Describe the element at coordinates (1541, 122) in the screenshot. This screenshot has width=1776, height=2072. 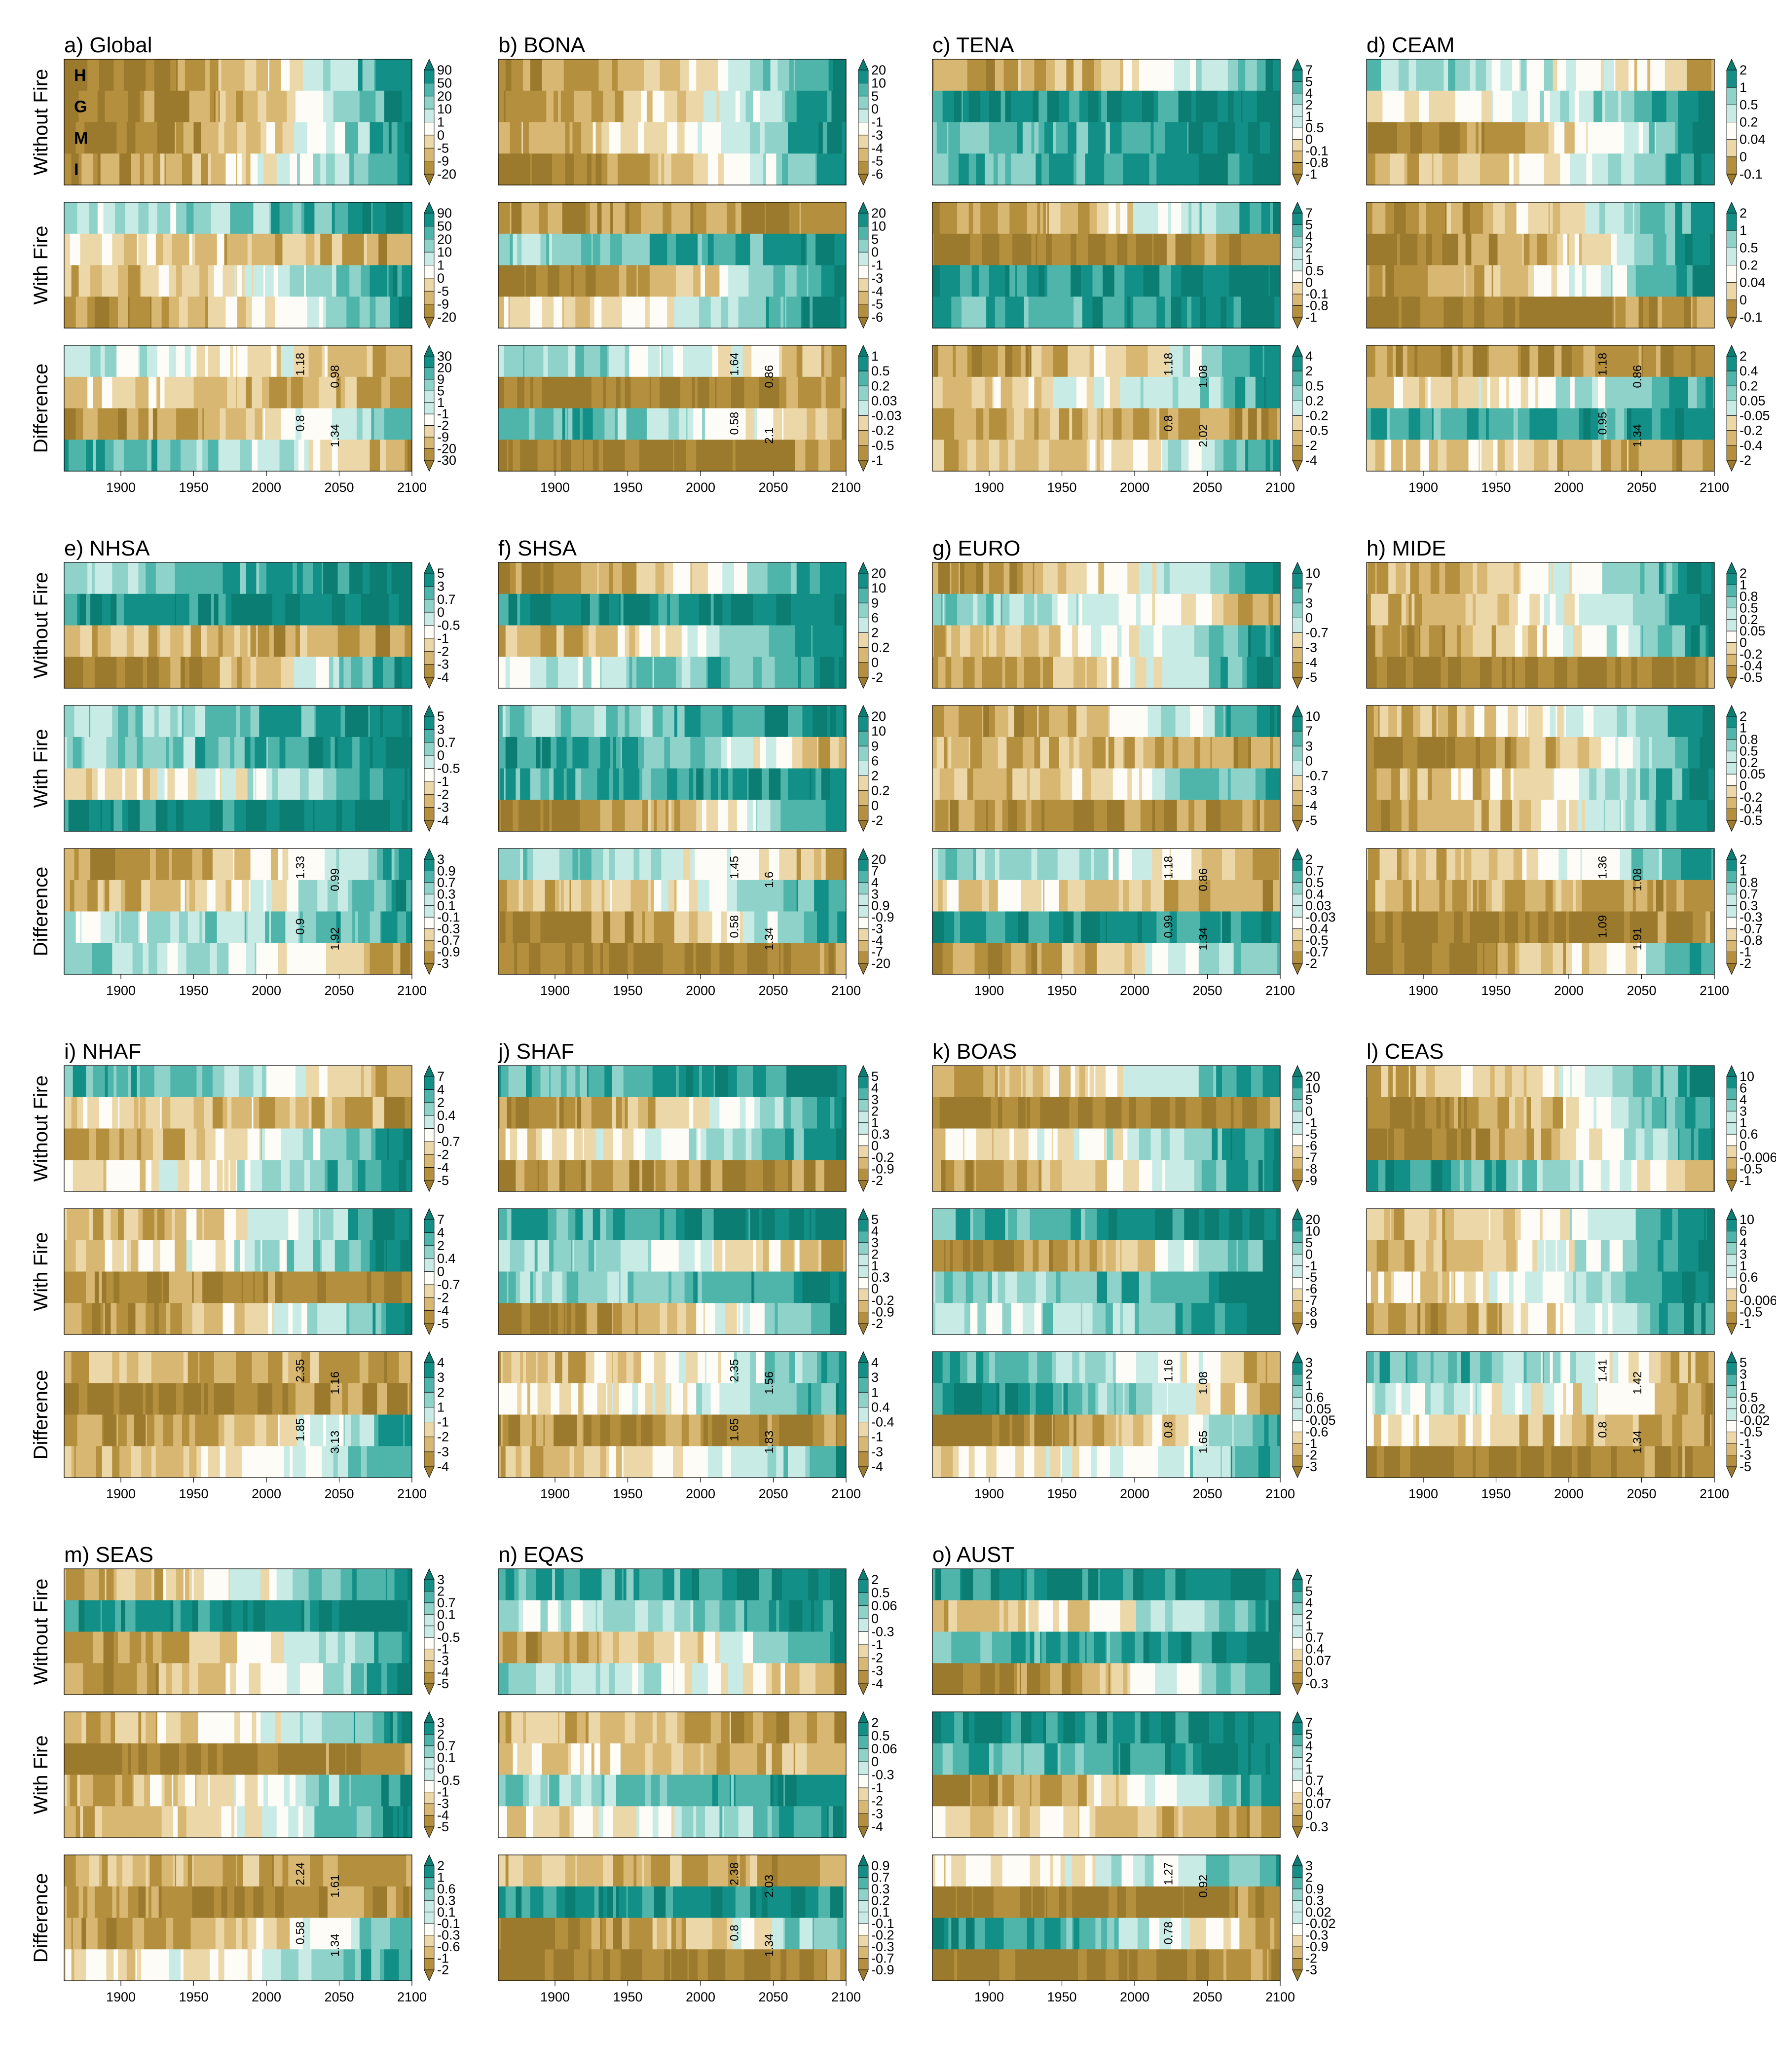
I see `heatmap-frame` at that location.